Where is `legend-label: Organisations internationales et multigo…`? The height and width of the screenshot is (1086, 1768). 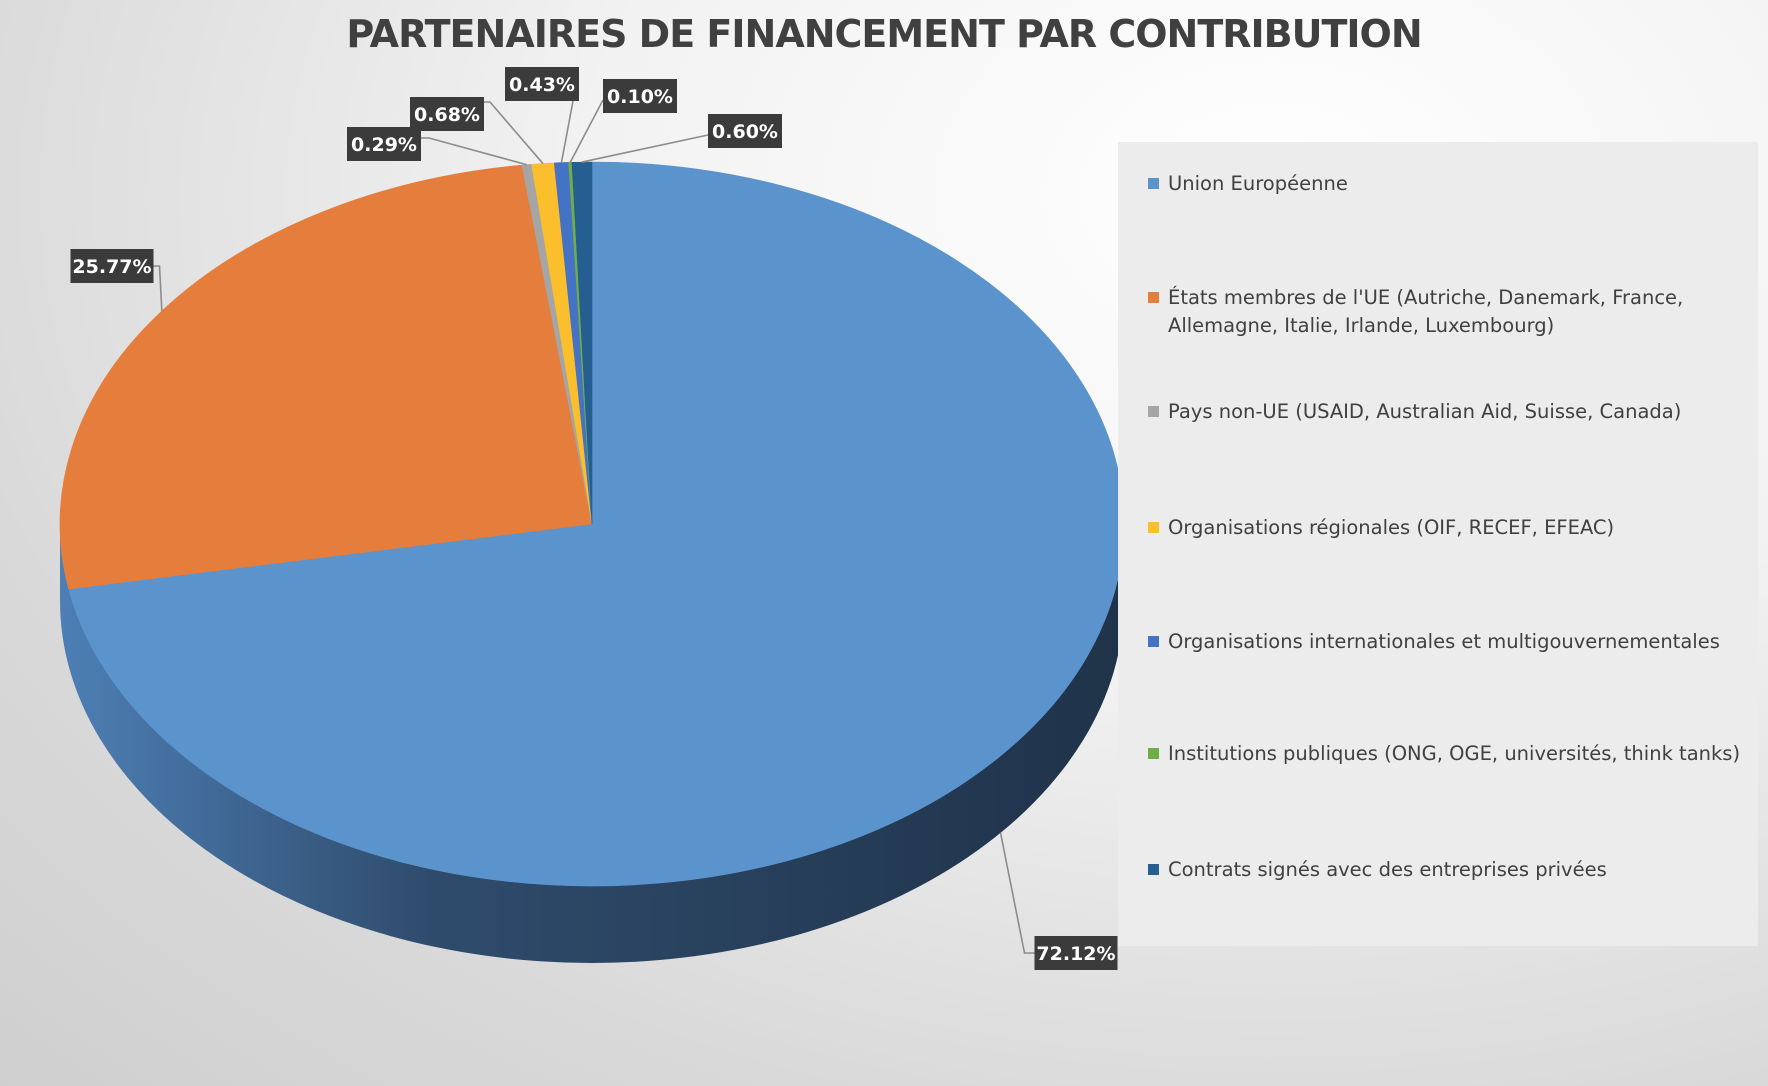 legend-label: Organisations internationales et multigo… is located at coordinates (1444, 641).